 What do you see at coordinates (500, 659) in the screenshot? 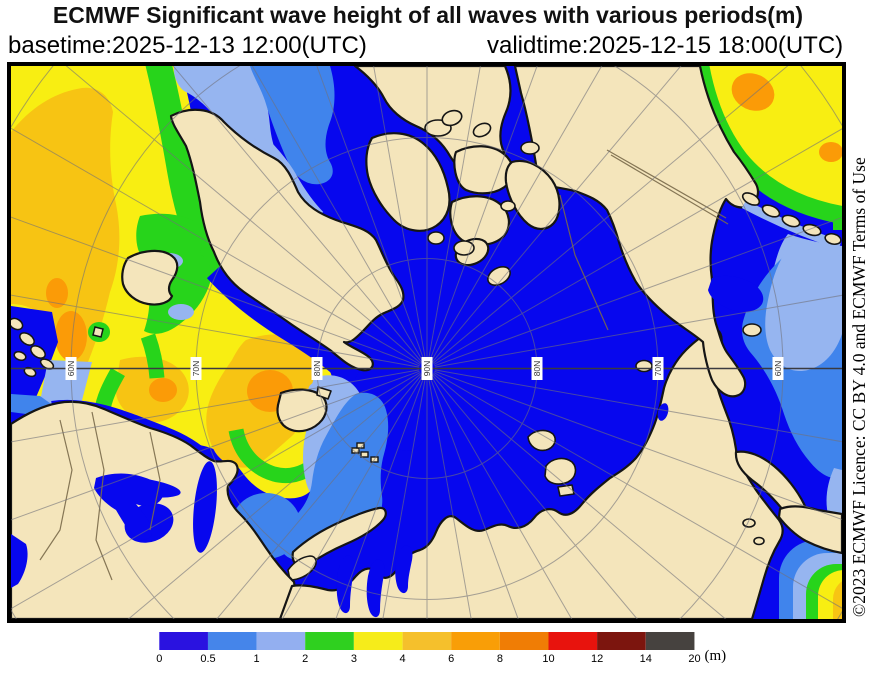
I see `svg-text: 8` at bounding box center [500, 659].